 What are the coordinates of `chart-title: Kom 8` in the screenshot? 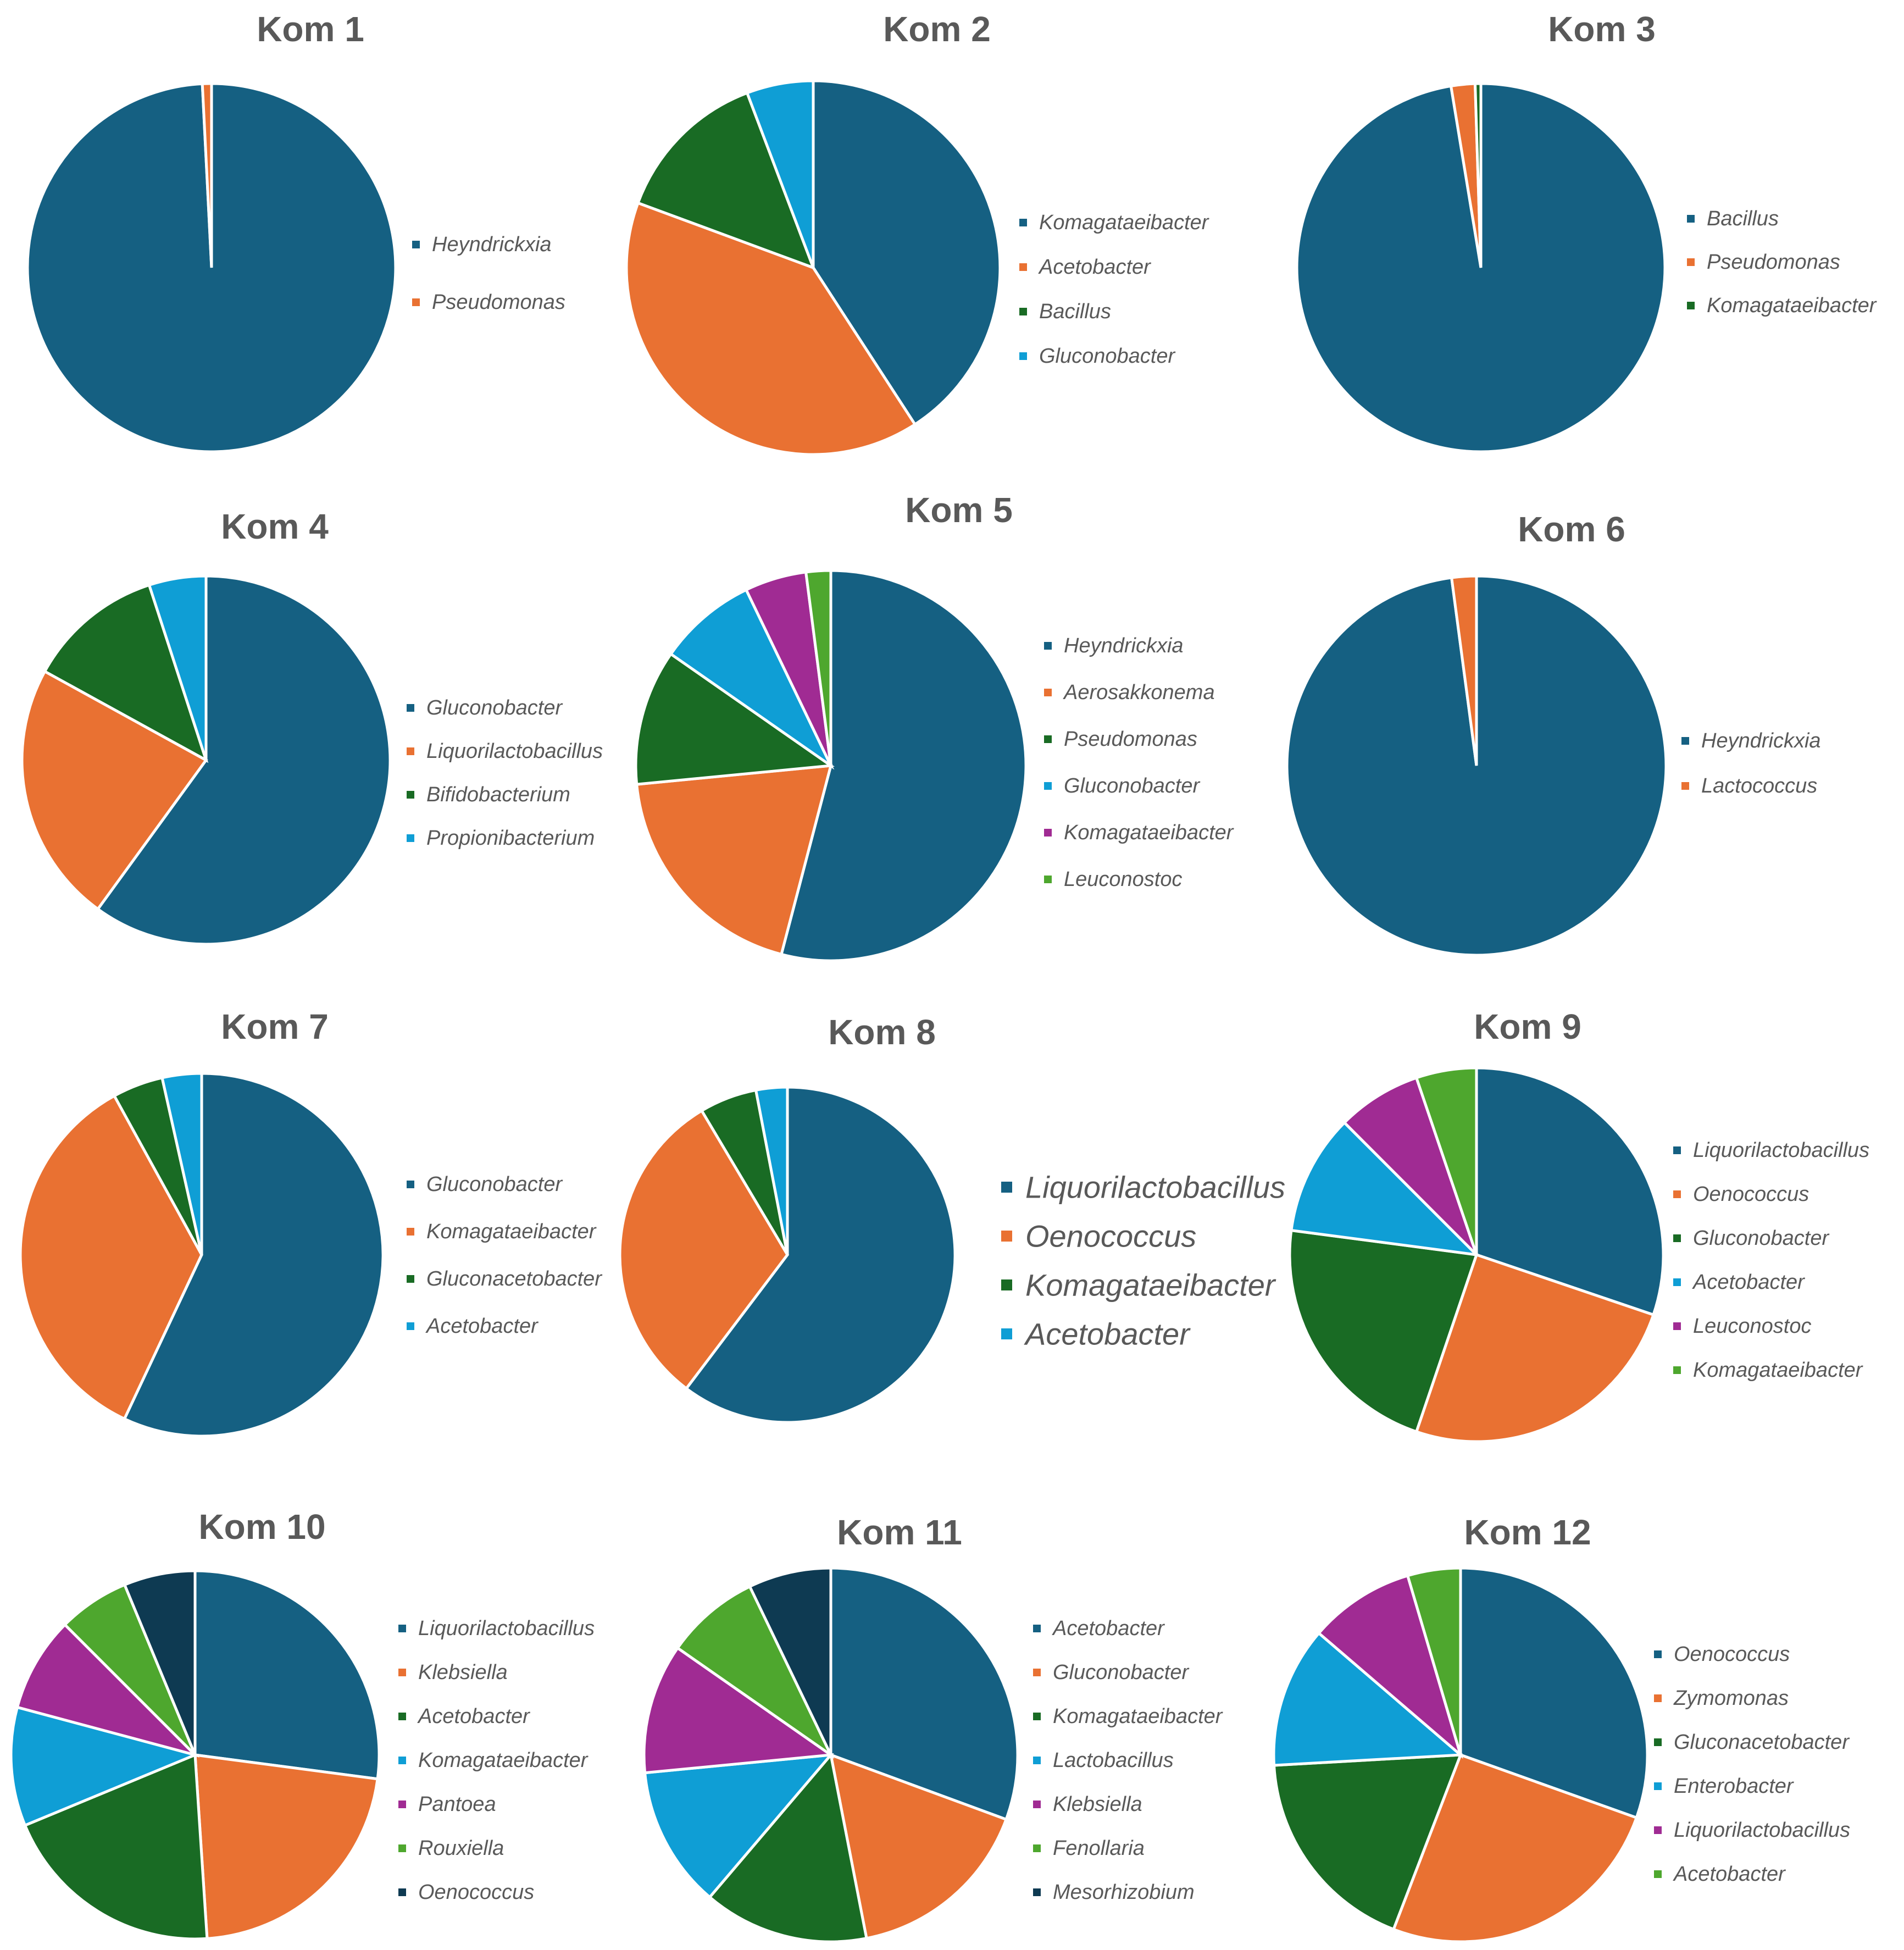 It's located at (882, 1032).